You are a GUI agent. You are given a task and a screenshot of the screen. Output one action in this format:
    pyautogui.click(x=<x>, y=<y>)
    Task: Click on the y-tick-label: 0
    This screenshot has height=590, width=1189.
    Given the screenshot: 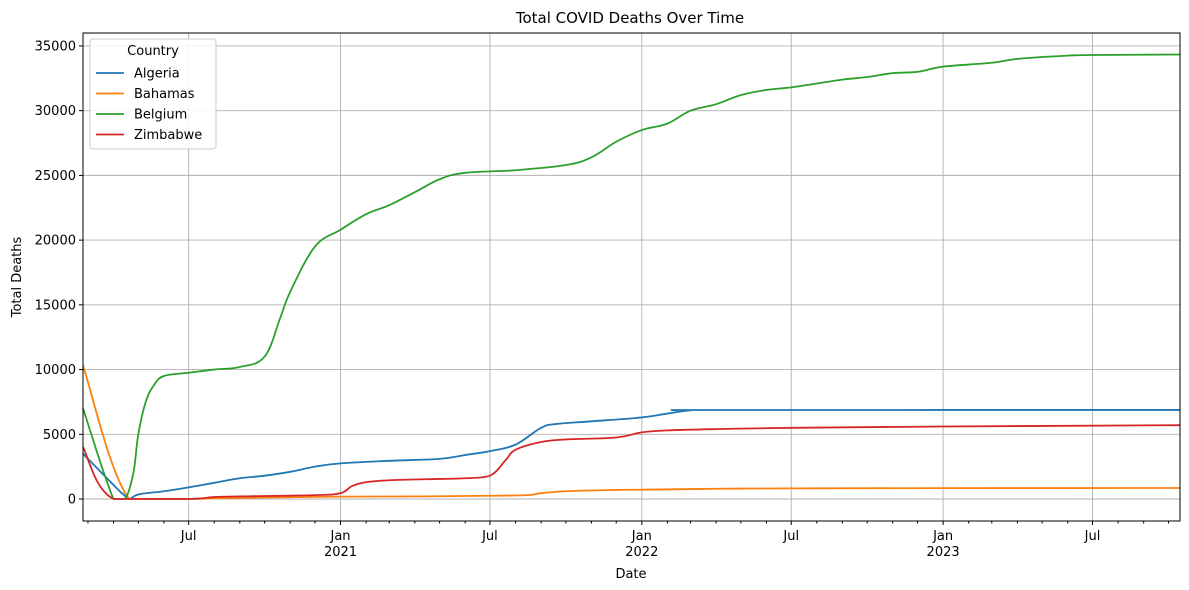 What is the action you would take?
    pyautogui.click(x=72, y=499)
    